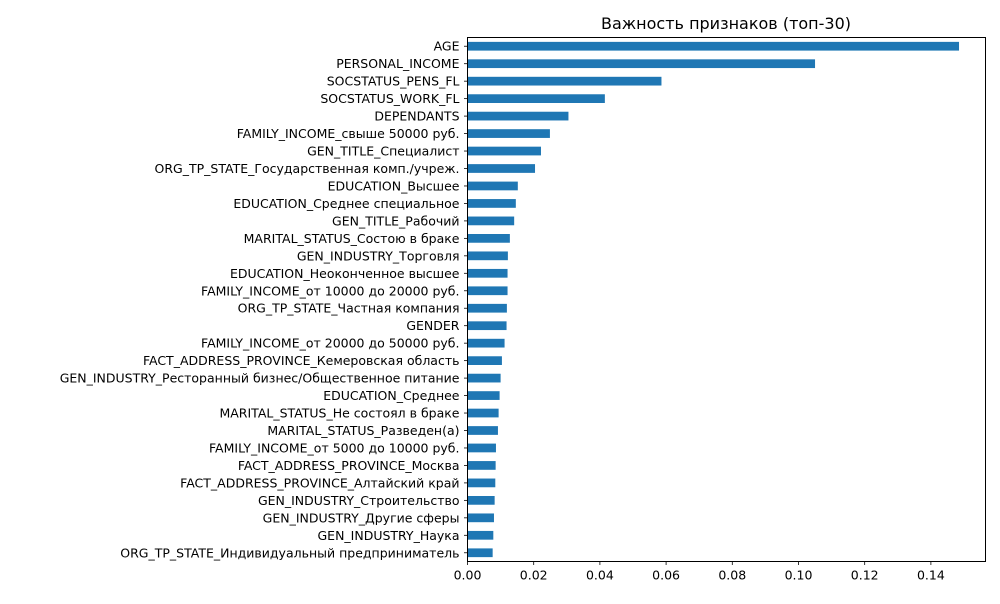 The width and height of the screenshot is (1000, 604). What do you see at coordinates (339, 413) in the screenshot?
I see `y-tick-label: MARITAL_STATUS_Не состоял в браке` at bounding box center [339, 413].